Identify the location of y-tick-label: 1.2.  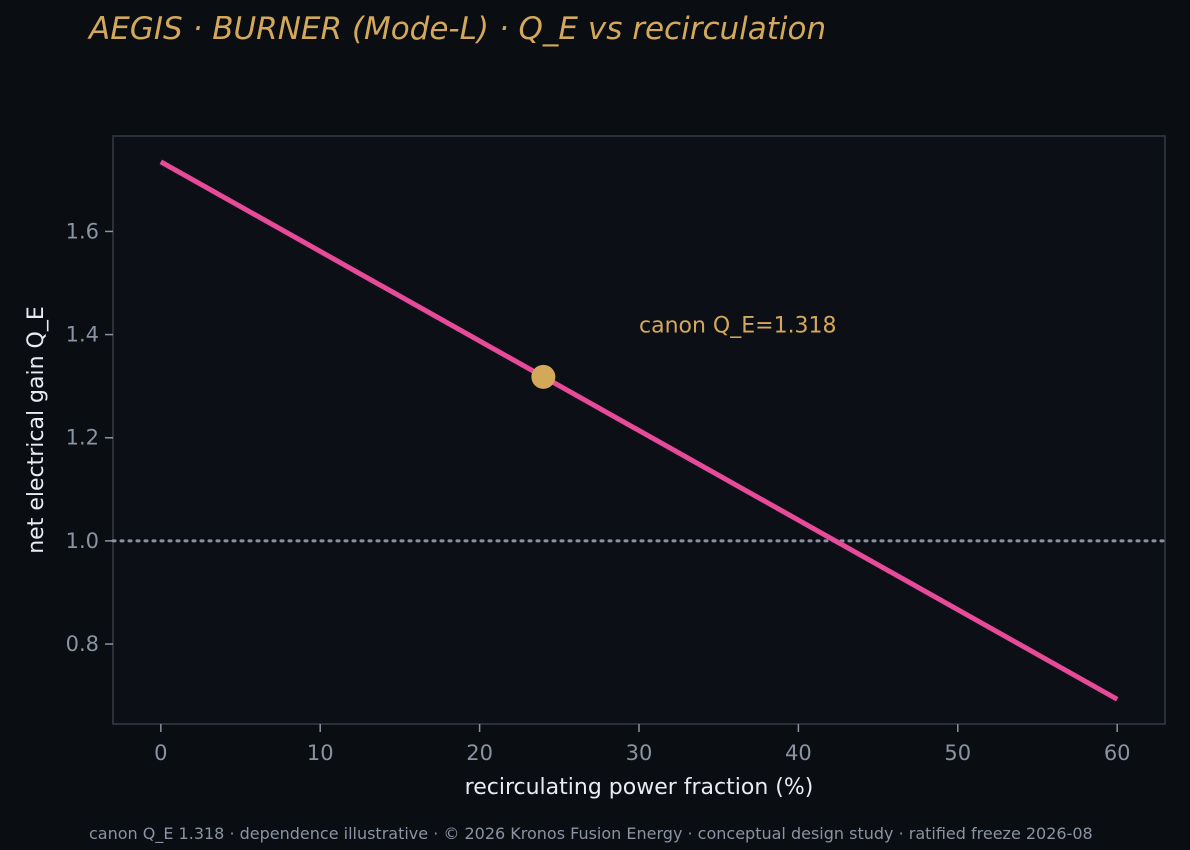
(82, 438).